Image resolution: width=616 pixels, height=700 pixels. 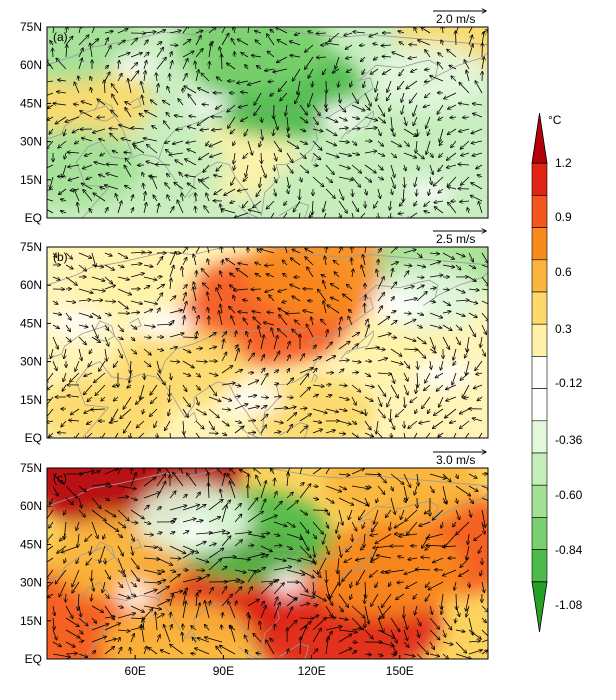 What do you see at coordinates (135, 671) in the screenshot?
I see `longitude-tick-label: 60E` at bounding box center [135, 671].